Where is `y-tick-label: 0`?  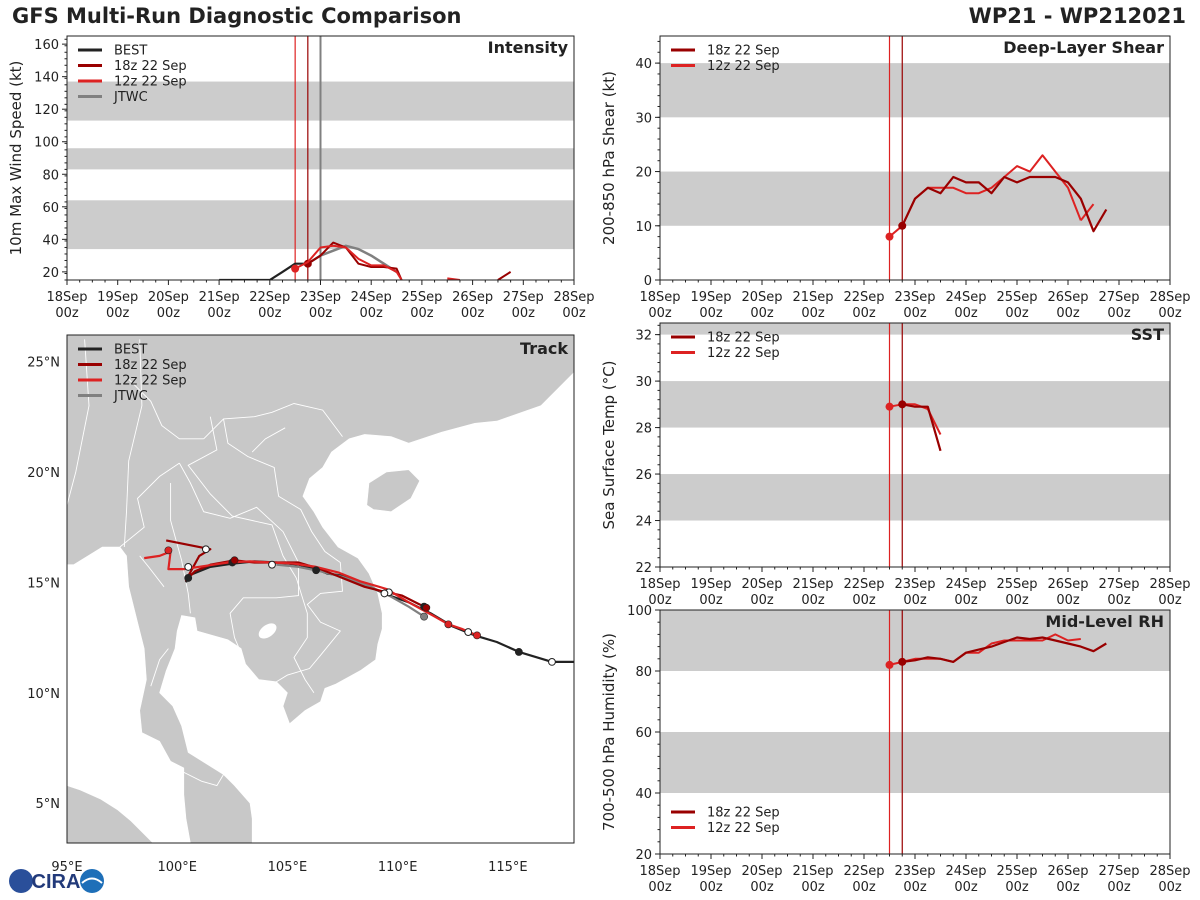 y-tick-label: 0 is located at coordinates (648, 281).